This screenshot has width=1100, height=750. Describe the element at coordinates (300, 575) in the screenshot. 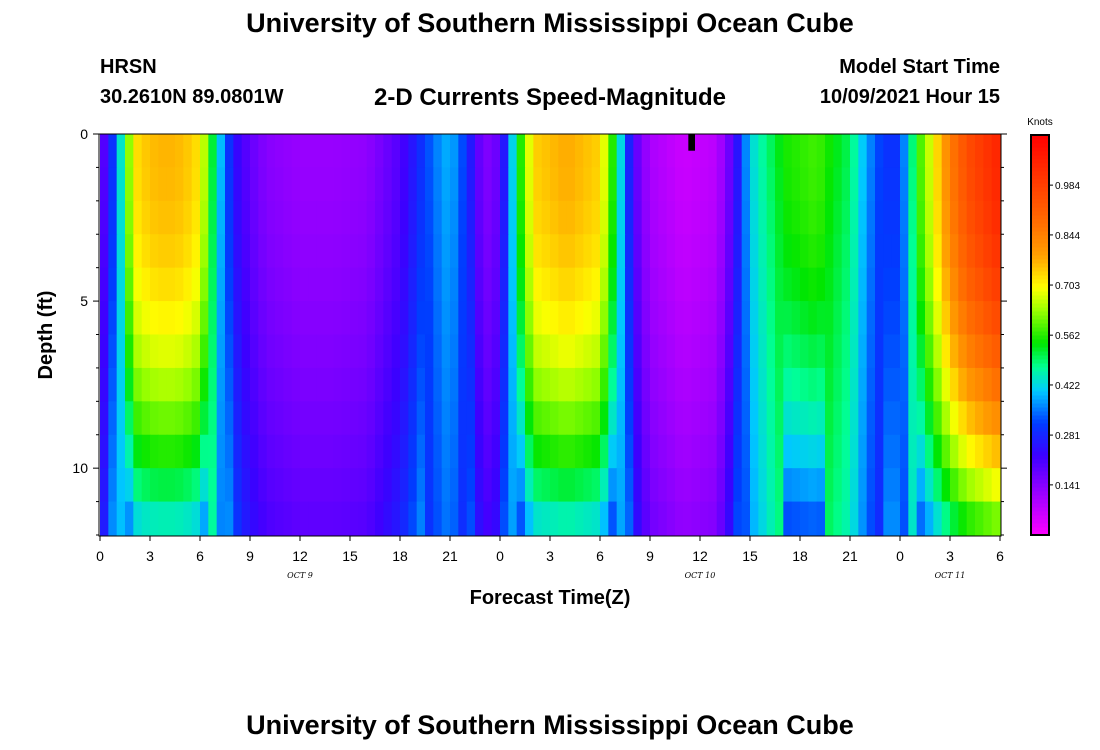

I see `day-label: OCT 9` at that location.